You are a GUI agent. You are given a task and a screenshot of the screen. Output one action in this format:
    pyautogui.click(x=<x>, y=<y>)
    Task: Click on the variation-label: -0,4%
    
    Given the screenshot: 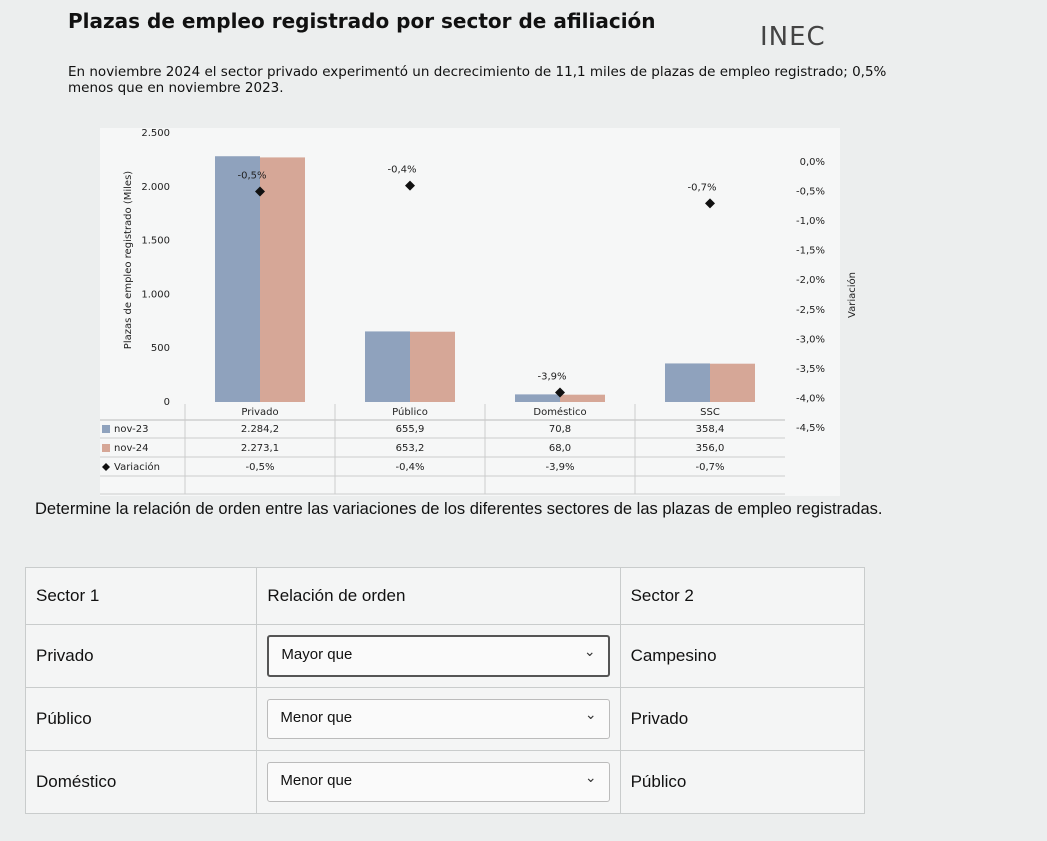 What is the action you would take?
    pyautogui.click(x=401, y=170)
    